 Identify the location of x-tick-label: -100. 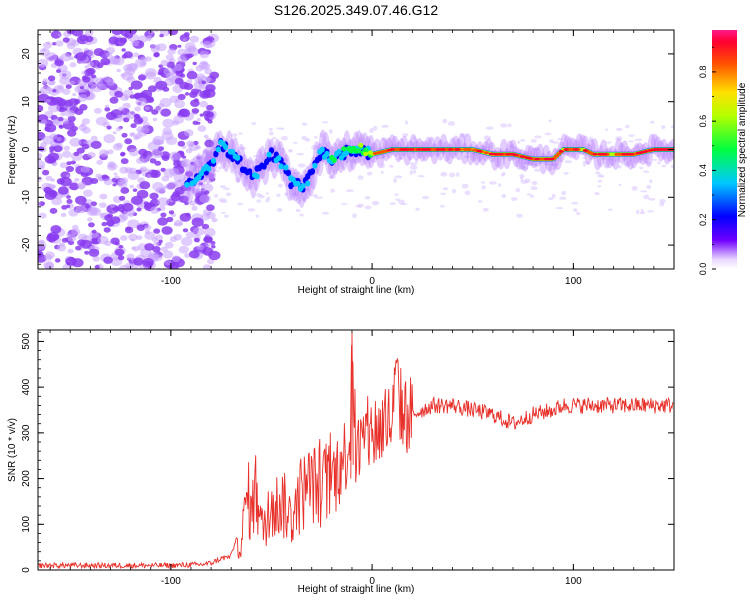
(171, 581).